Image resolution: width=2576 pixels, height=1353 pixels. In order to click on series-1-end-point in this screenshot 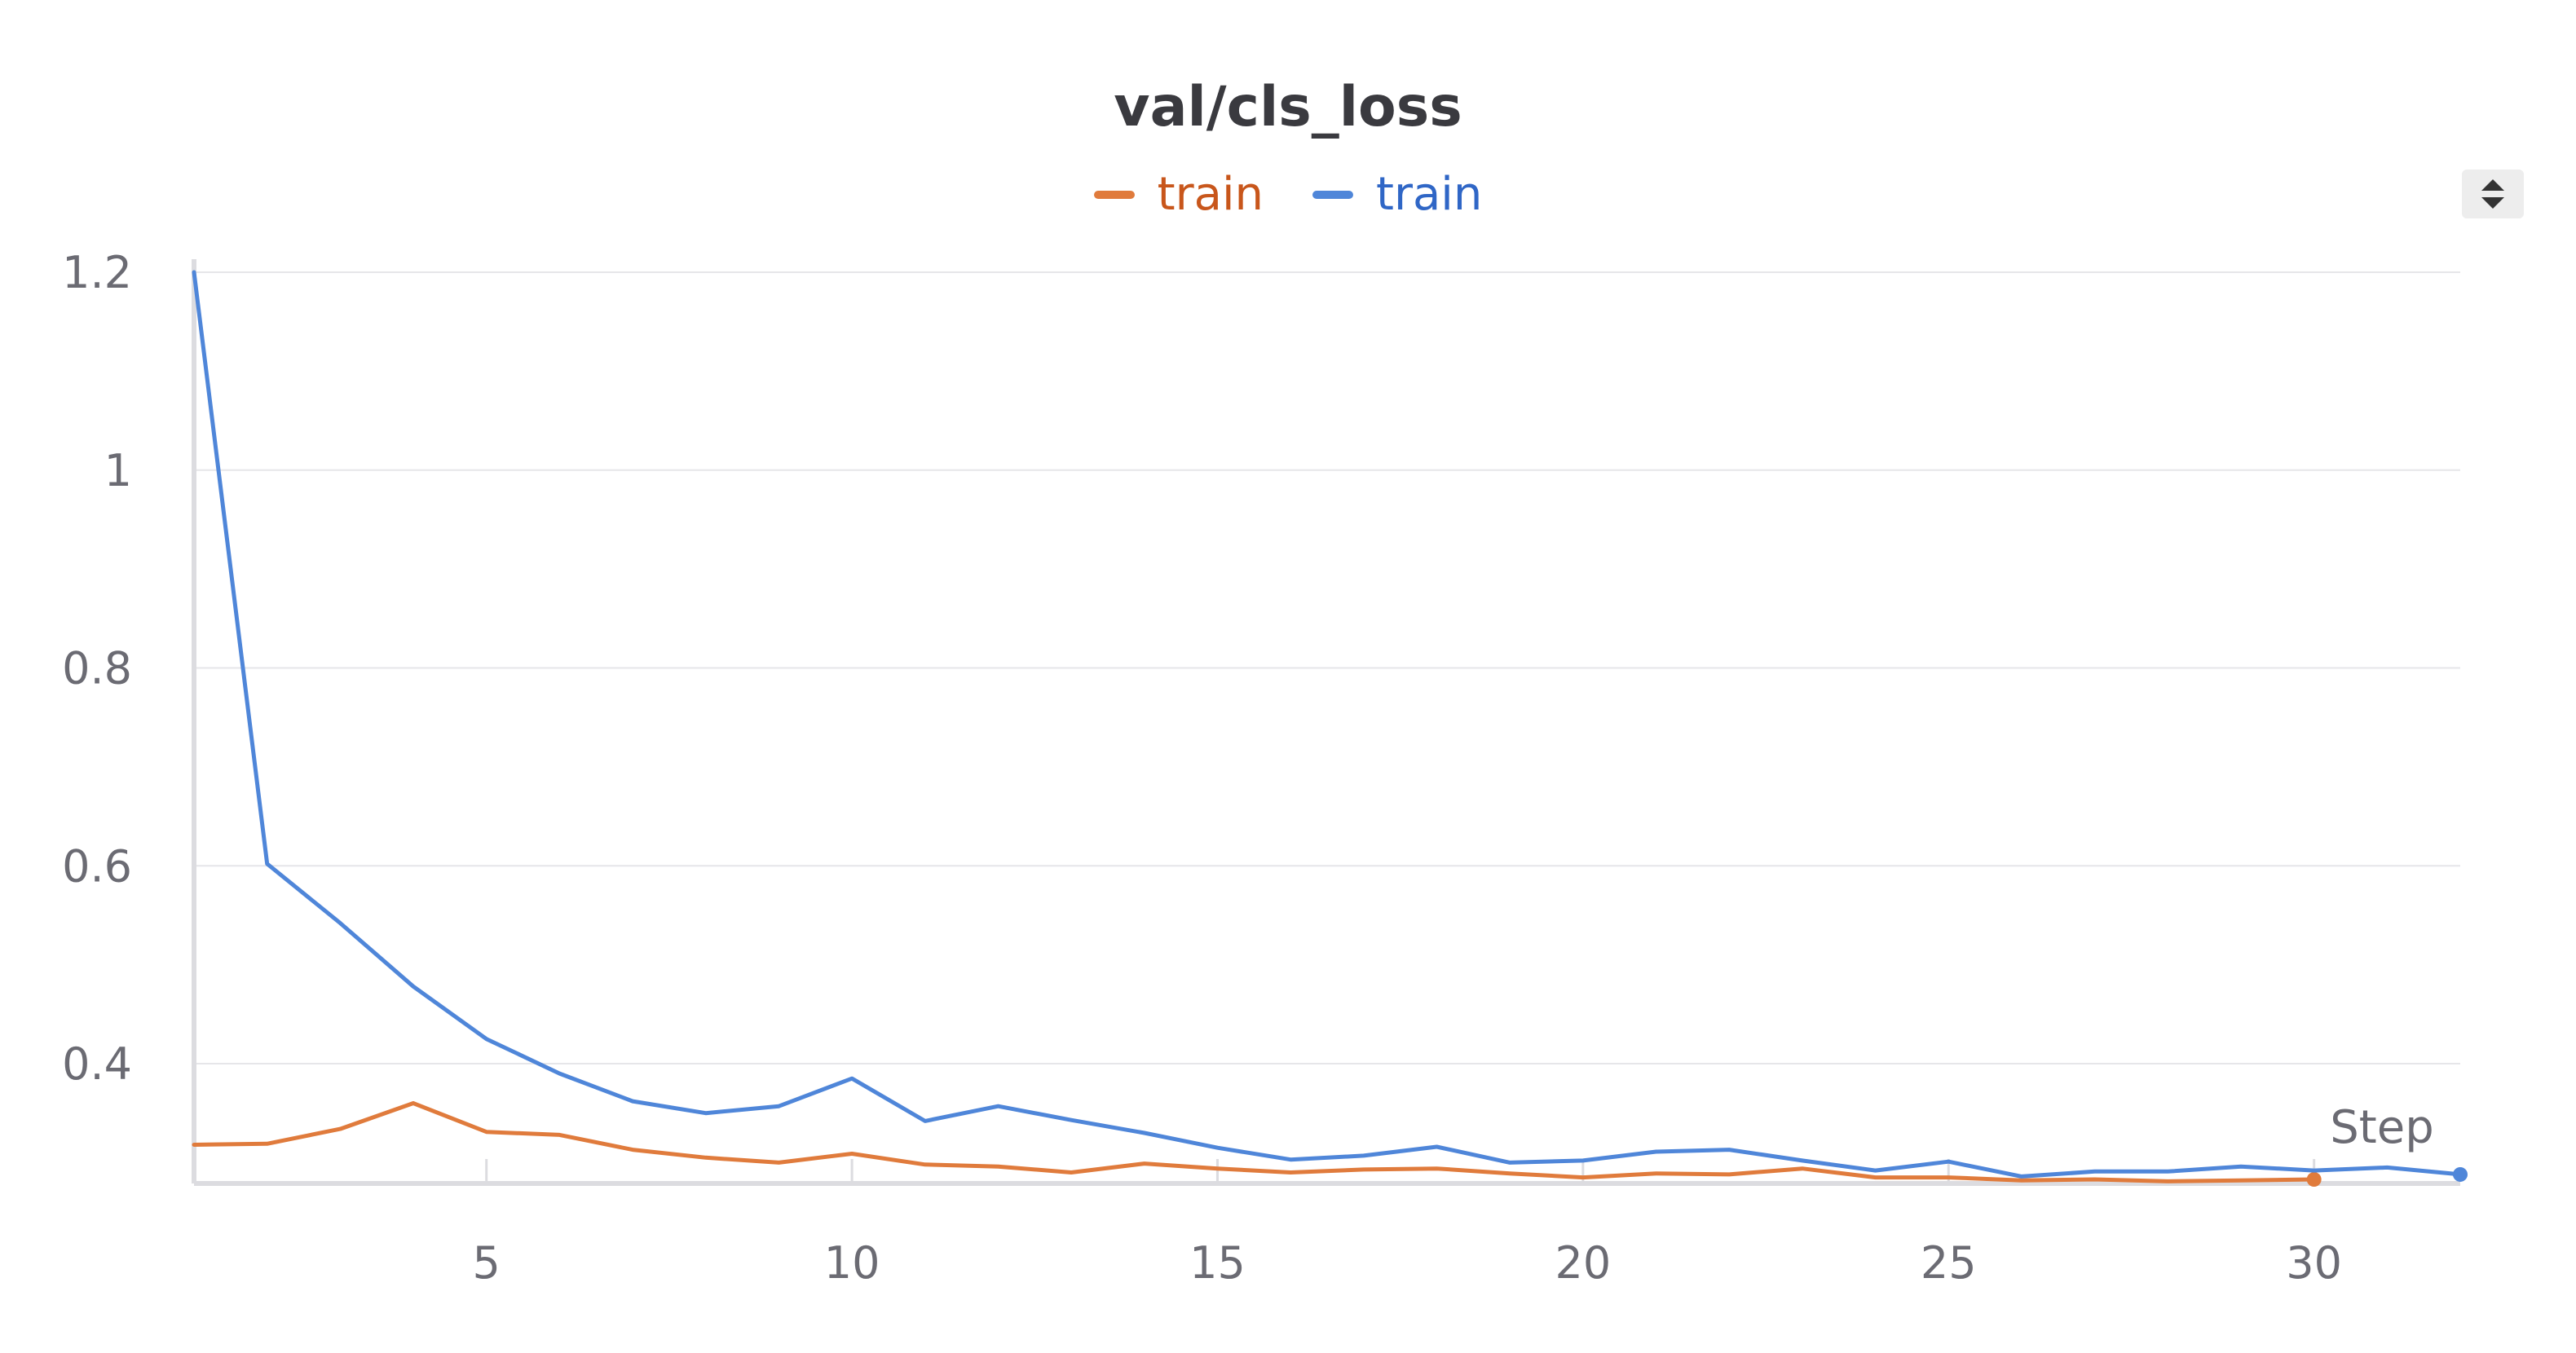, I will do `click(2314, 1180)`.